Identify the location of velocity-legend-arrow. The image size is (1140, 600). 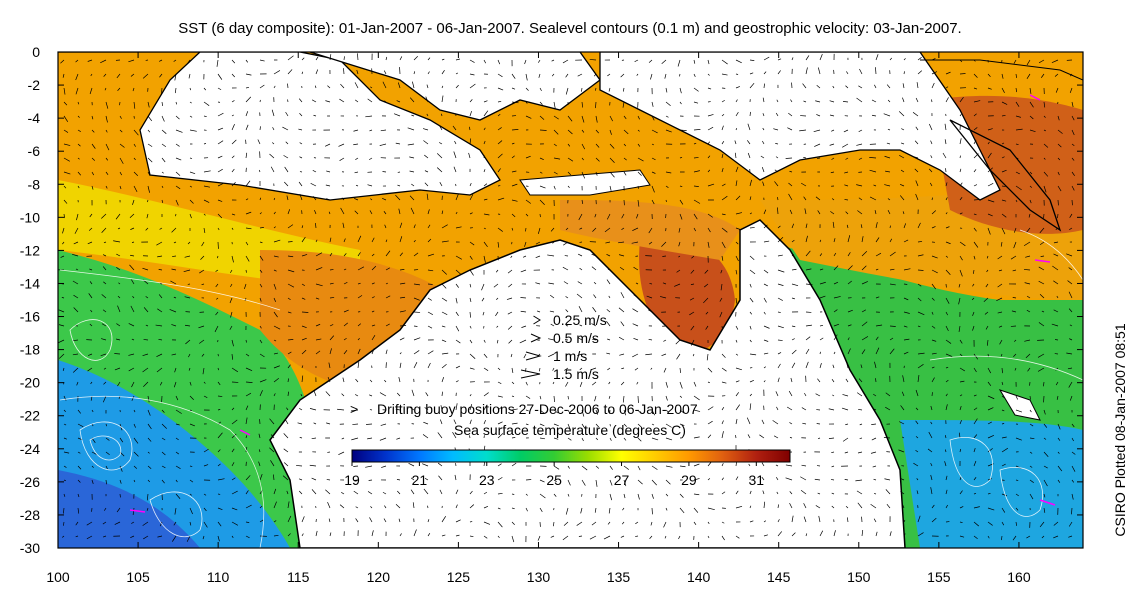
(533, 356).